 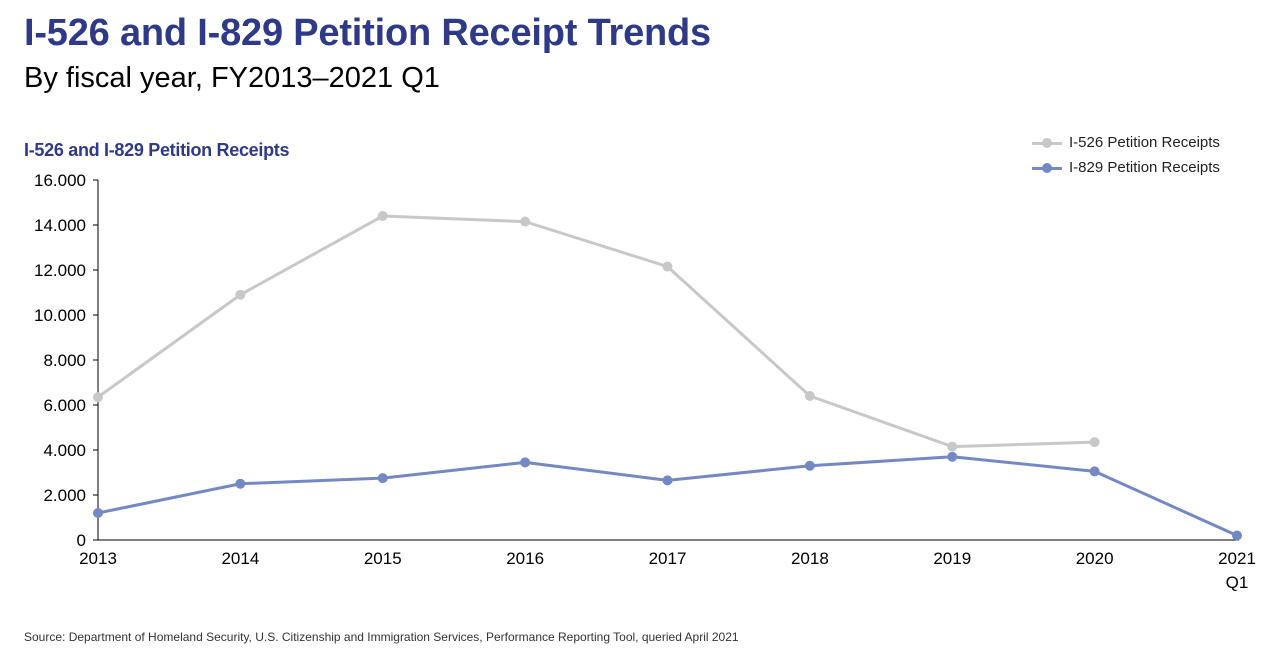 I want to click on y-tick-label: 4.000, so click(x=64, y=450).